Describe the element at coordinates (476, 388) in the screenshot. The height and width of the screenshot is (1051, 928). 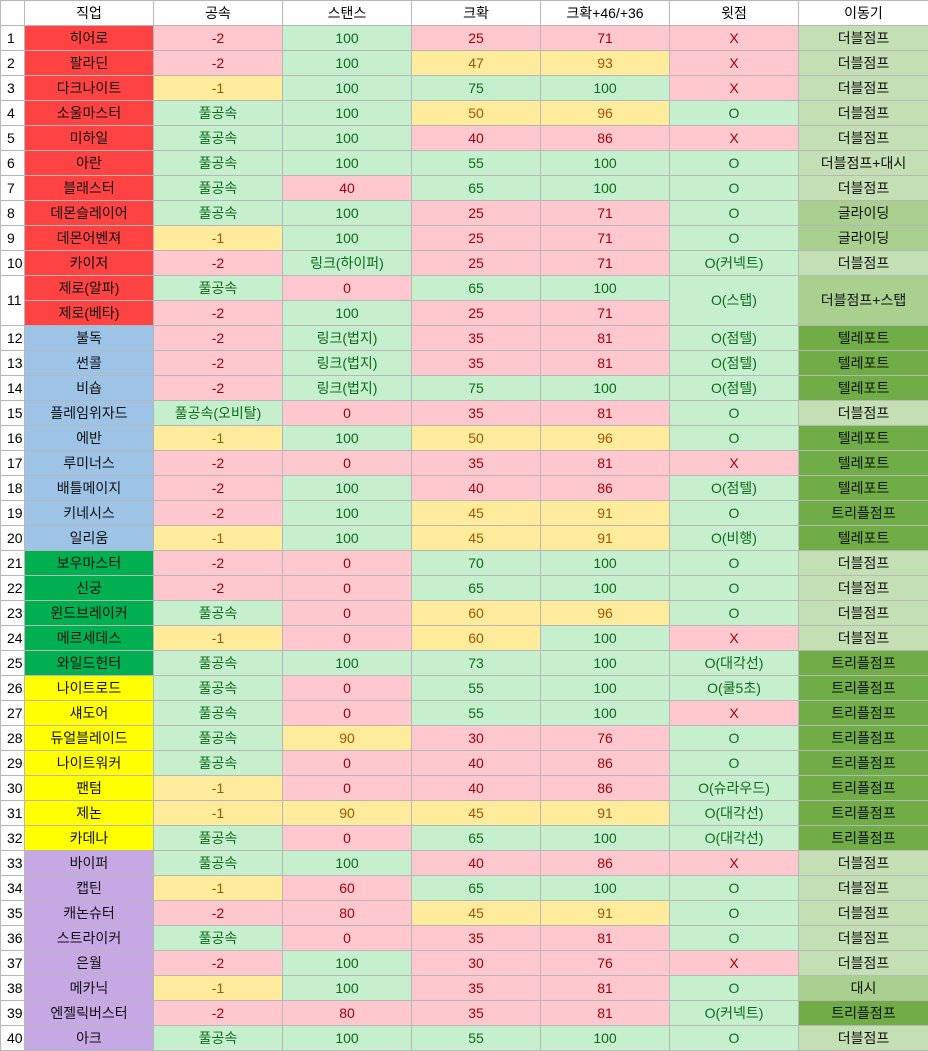
I see `crit-cell: 75` at that location.